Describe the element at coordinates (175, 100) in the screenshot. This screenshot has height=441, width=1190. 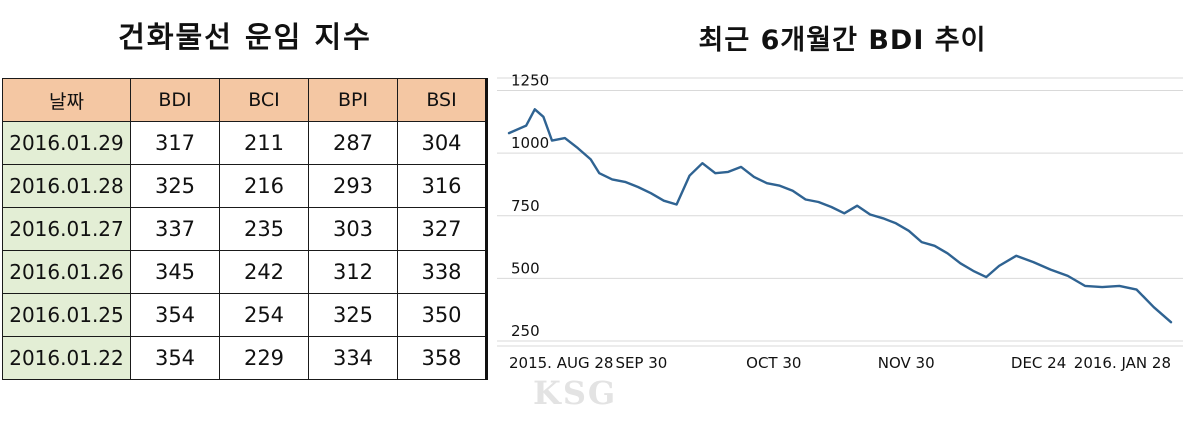
I see `header-bdi: BDI` at that location.